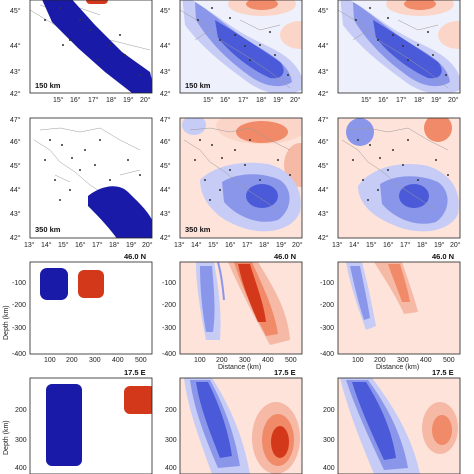  I want to click on slab-anomaly-blue, so click(120, 212).